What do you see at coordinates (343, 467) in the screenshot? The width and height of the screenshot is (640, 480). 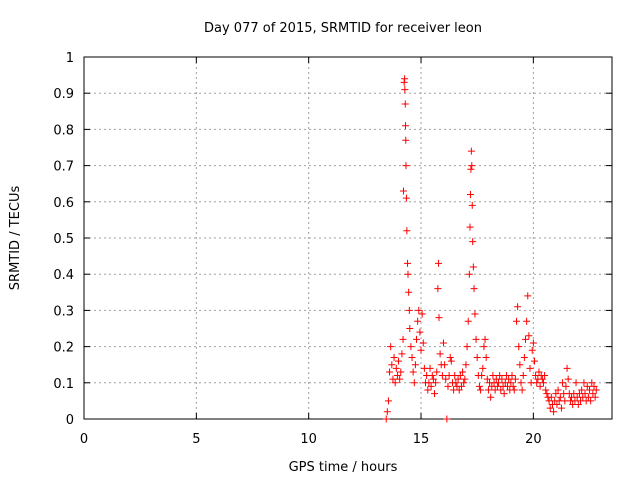 I see `x-axis-label: GPS time / hours` at bounding box center [343, 467].